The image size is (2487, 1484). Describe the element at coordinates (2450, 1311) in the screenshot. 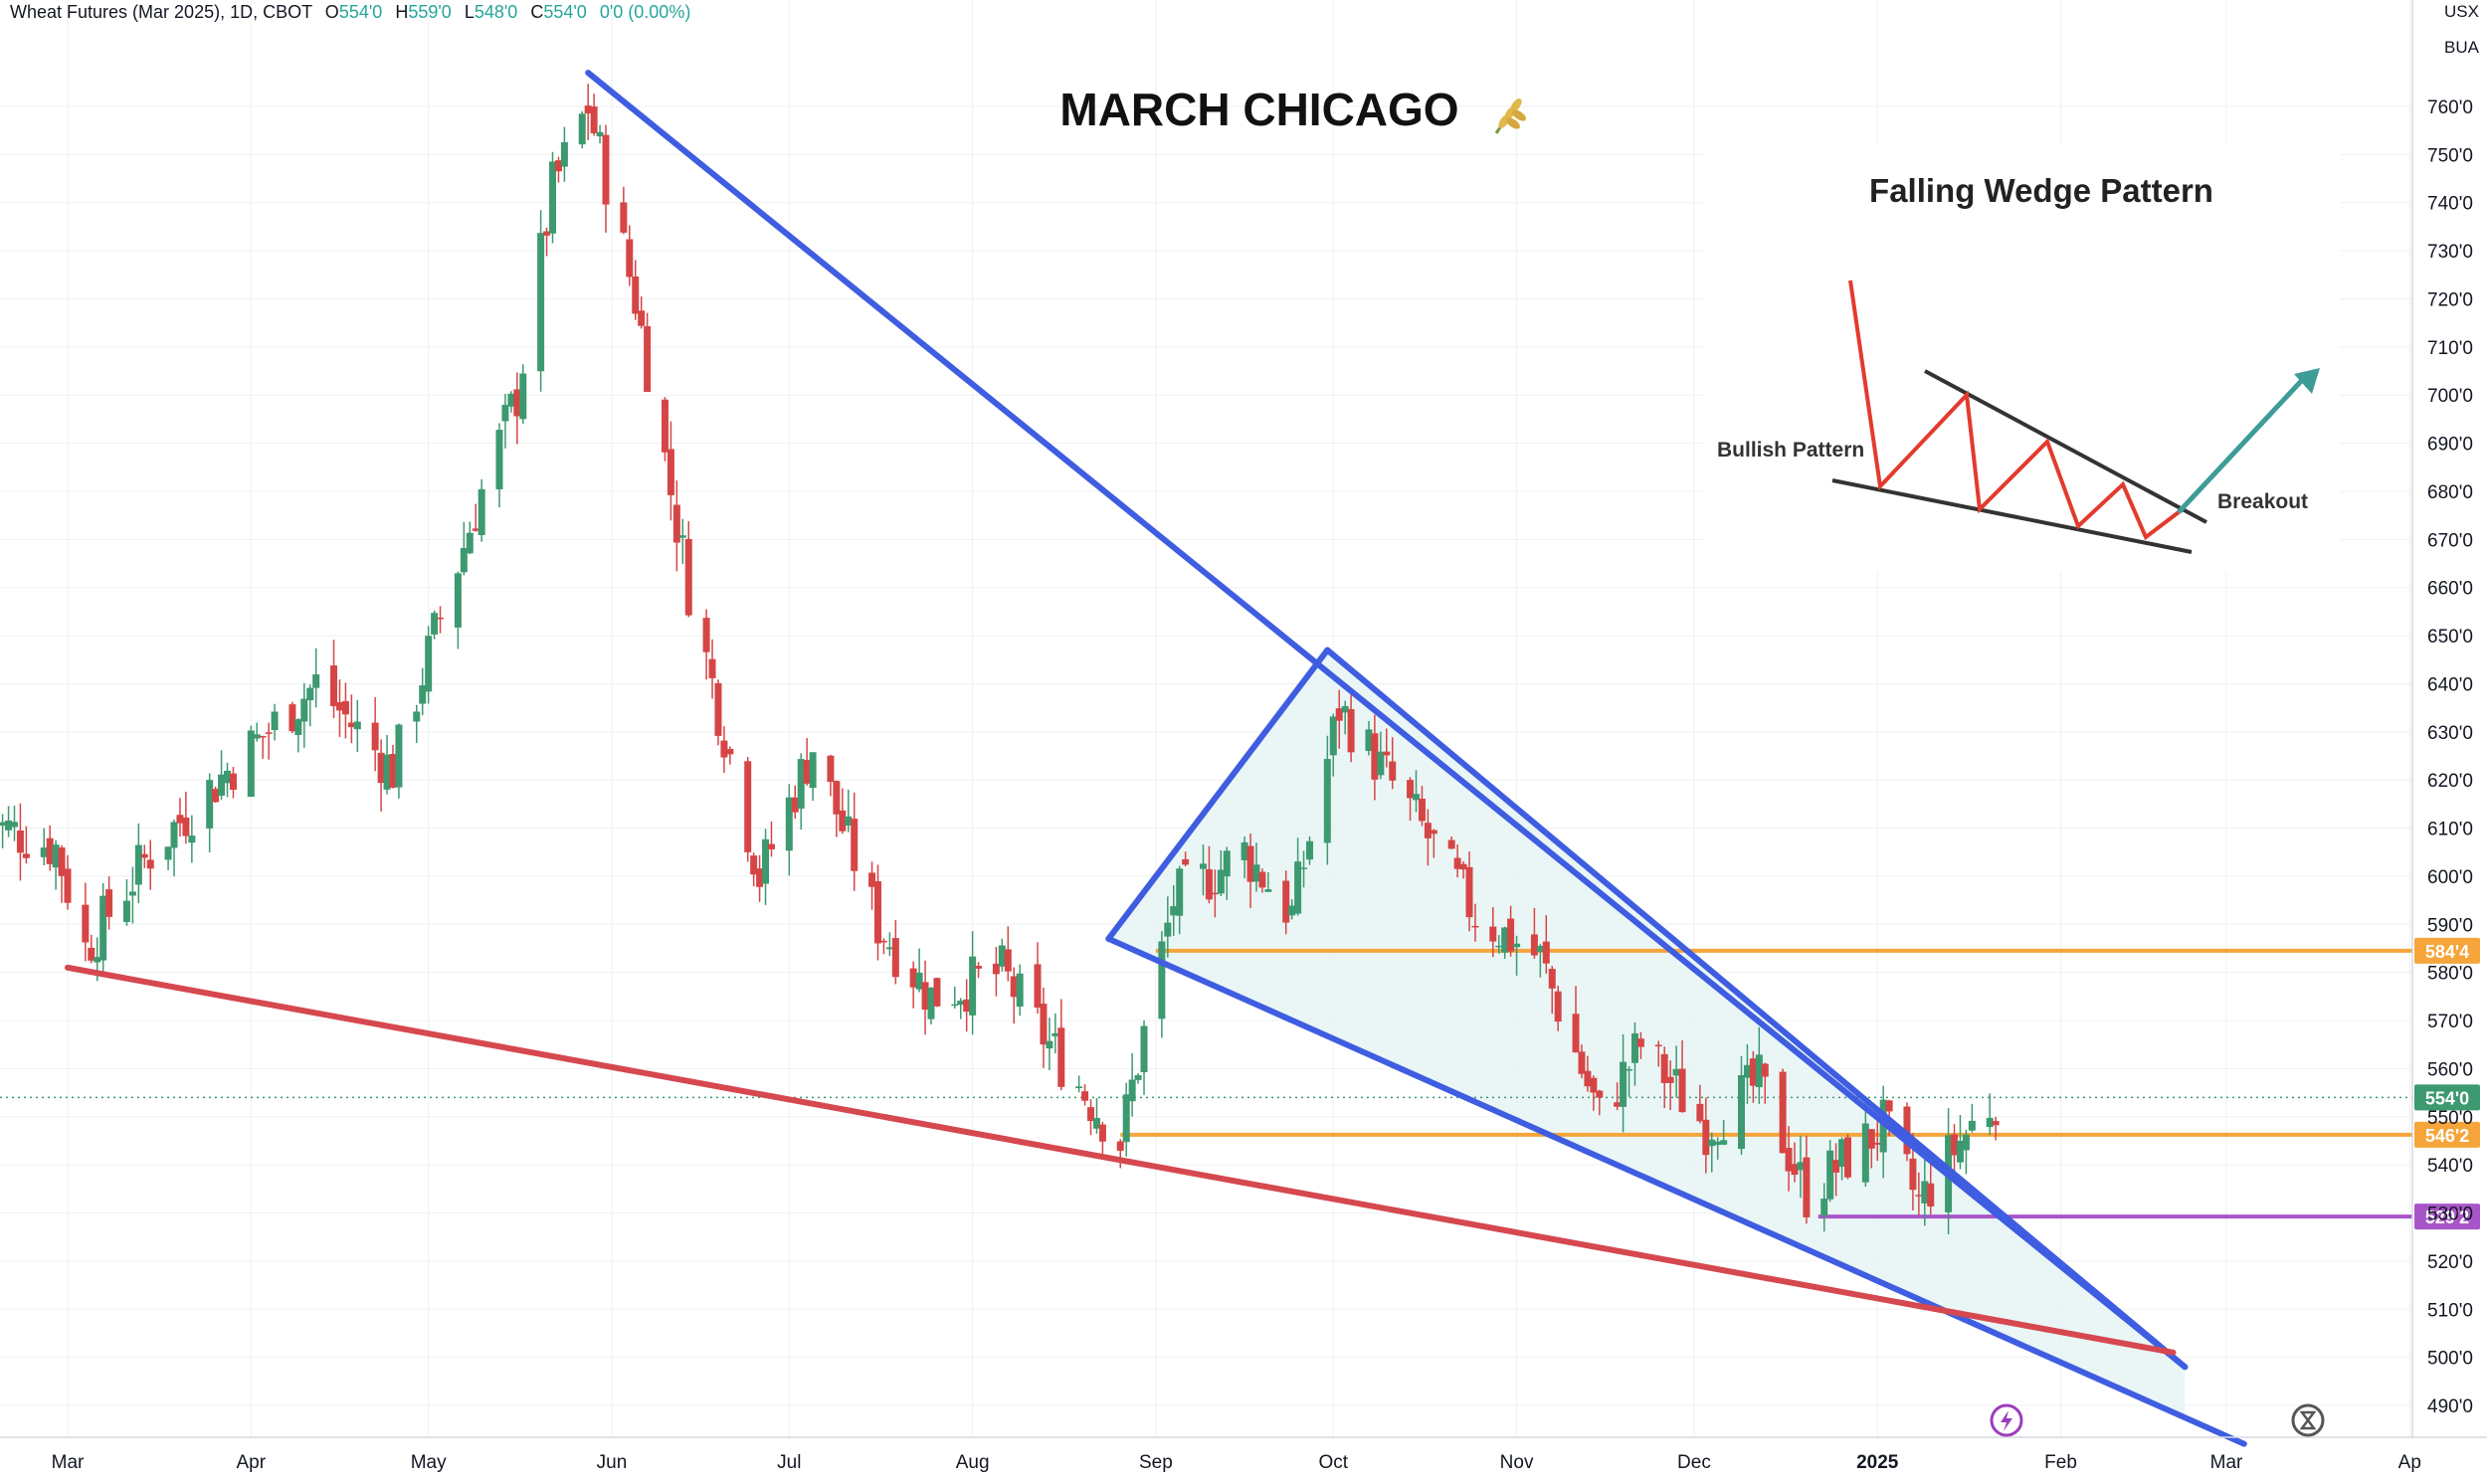

I see `y-tick-label: 510'0` at that location.